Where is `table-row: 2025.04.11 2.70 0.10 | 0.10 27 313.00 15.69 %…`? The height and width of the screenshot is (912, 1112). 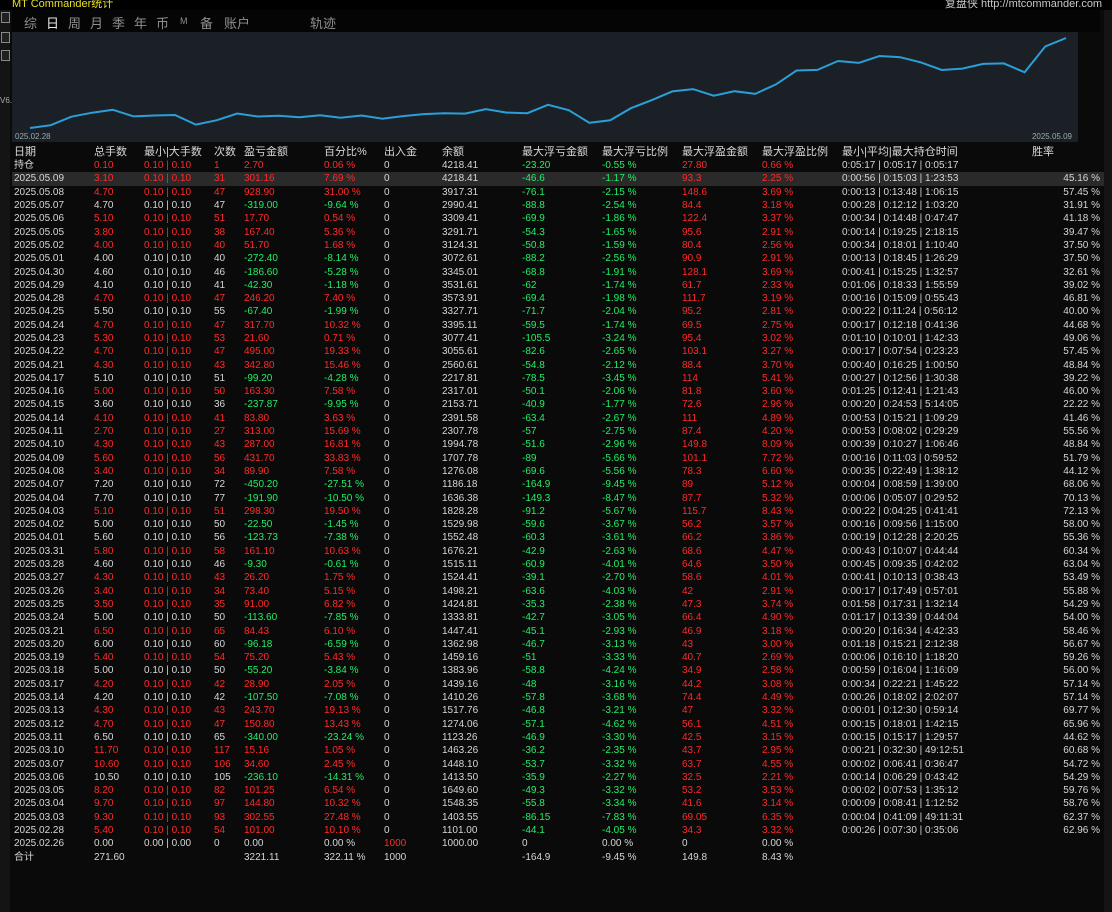 table-row: 2025.04.11 2.70 0.10 | 0.10 27 313.00 15.69 %… is located at coordinates (558, 431).